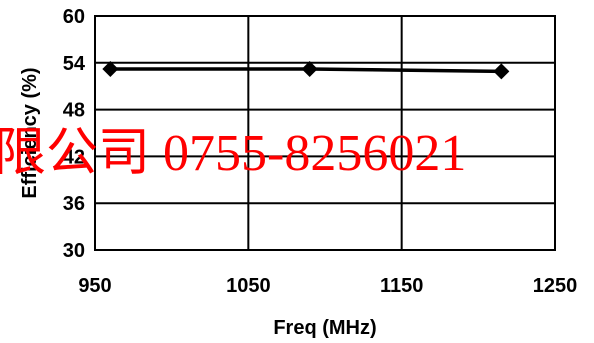  What do you see at coordinates (30, 132) in the screenshot?
I see `y-axis-title: Efficiency (%)` at bounding box center [30, 132].